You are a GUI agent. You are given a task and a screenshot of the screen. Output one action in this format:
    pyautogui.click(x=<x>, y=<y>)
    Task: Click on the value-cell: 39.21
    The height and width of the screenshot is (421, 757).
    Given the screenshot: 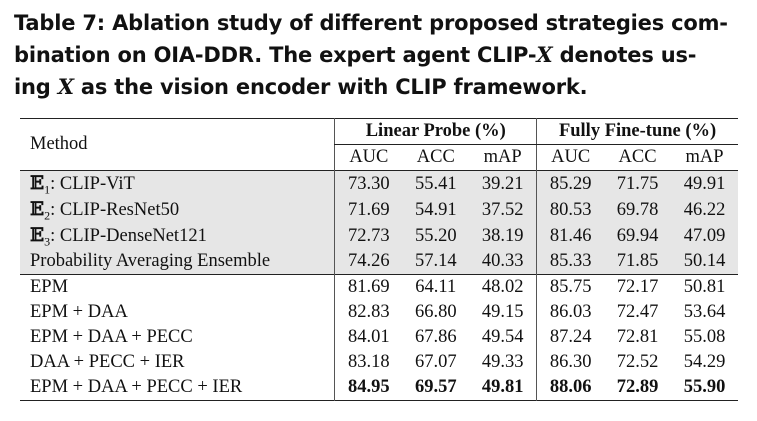 What is the action you would take?
    pyautogui.click(x=503, y=183)
    